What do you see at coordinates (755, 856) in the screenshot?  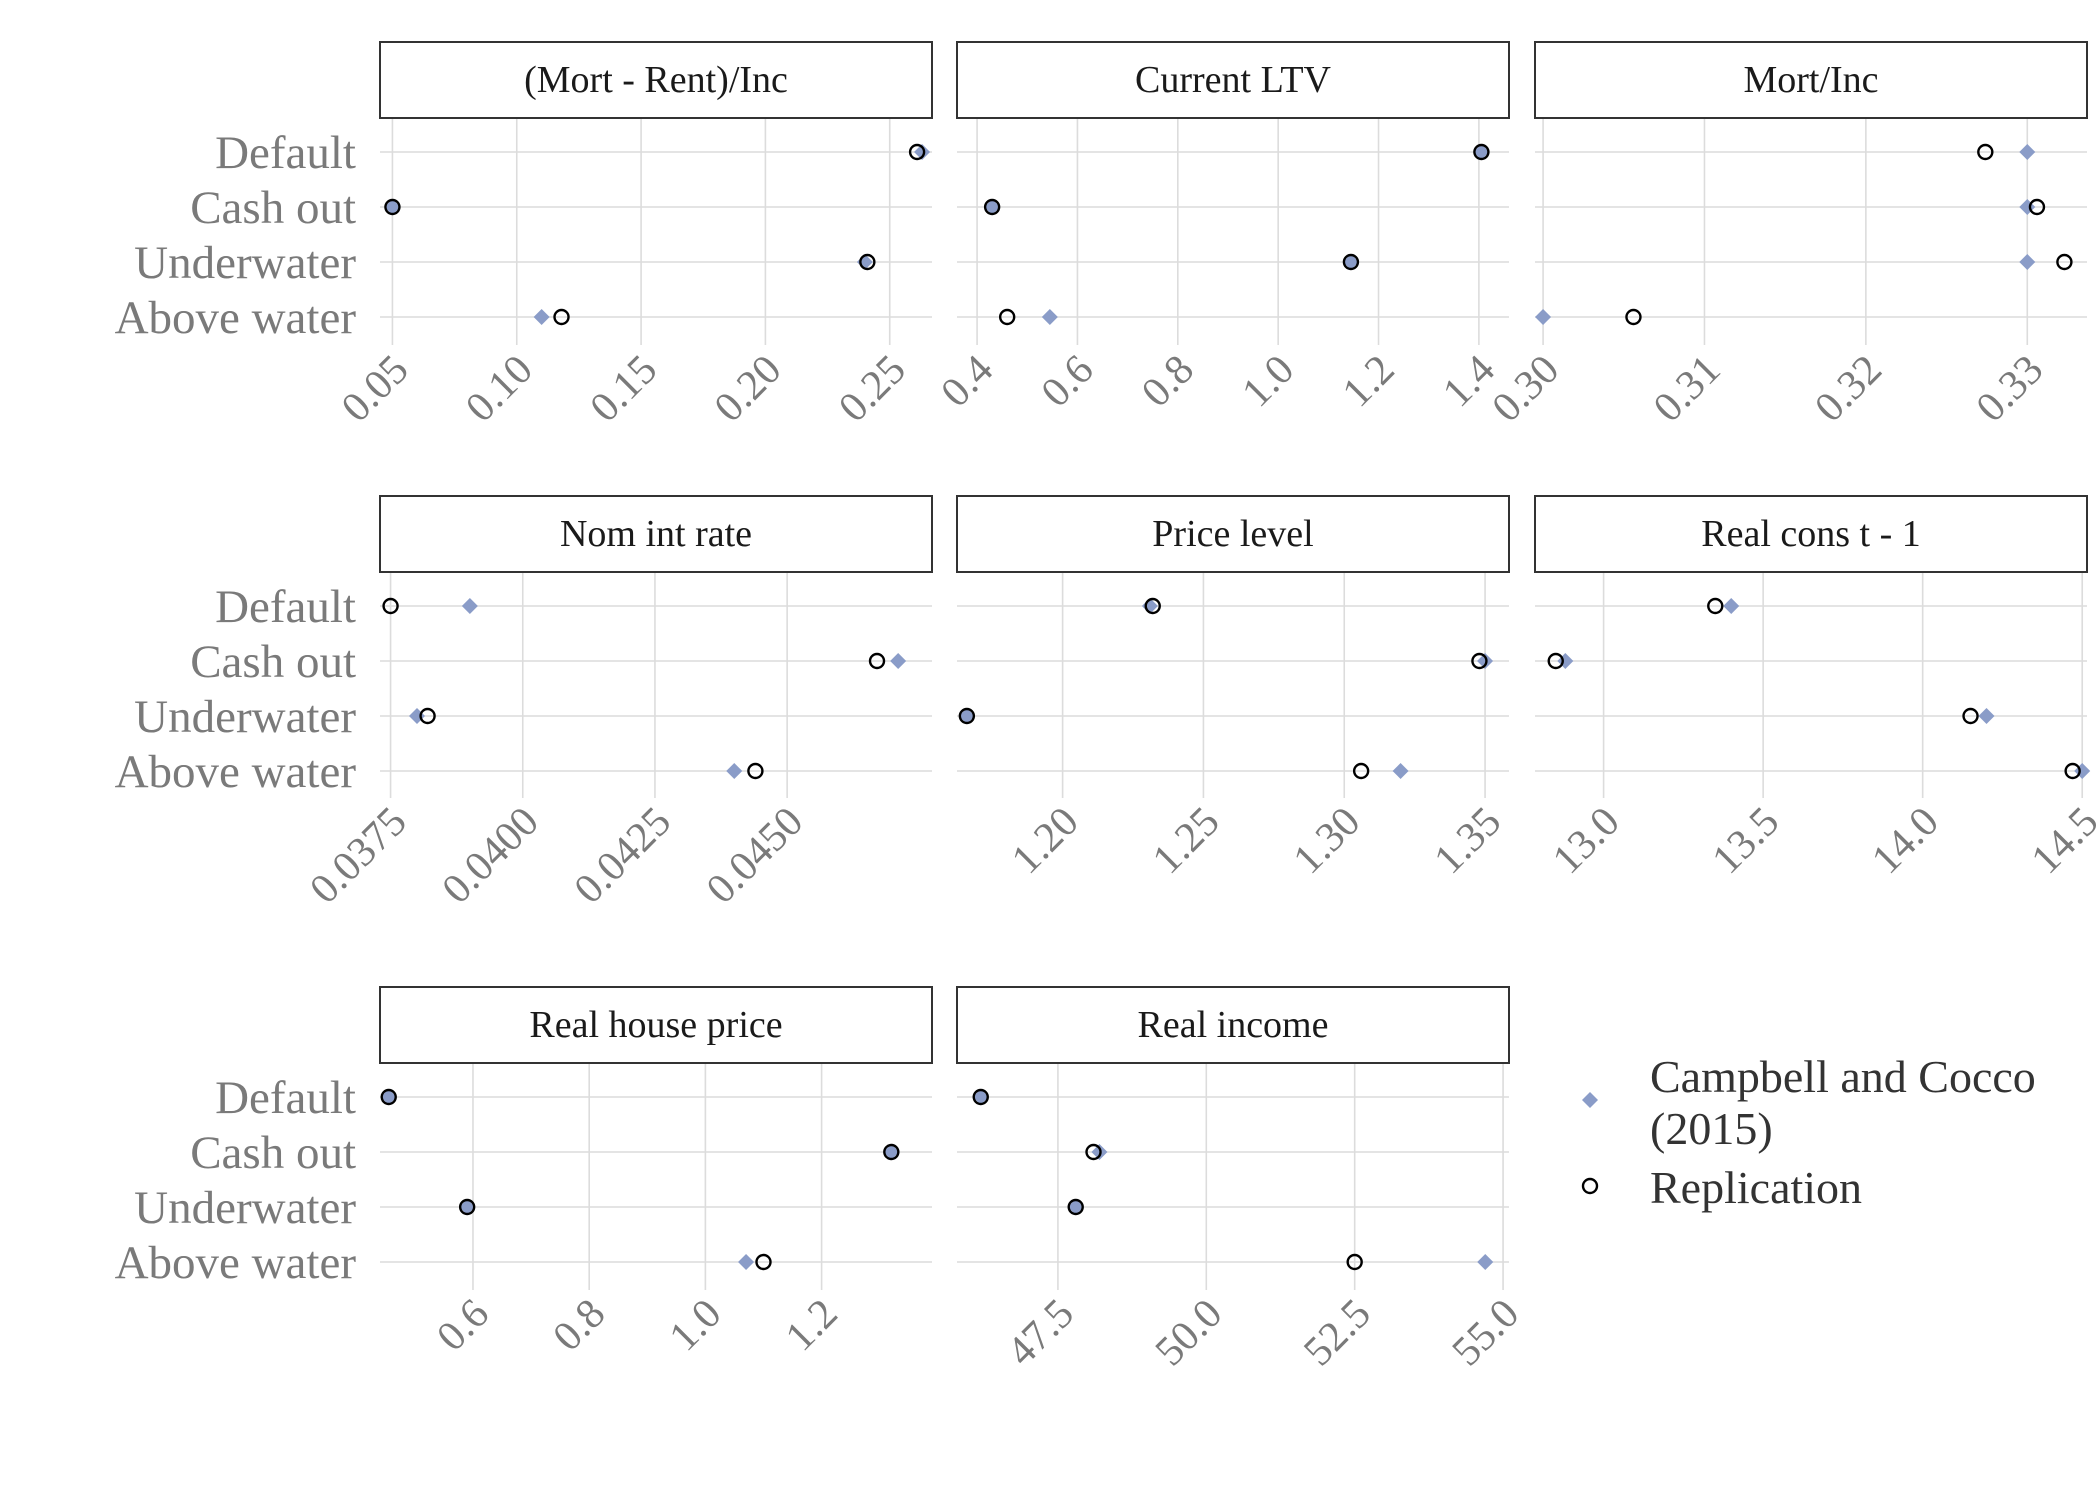 I see `x-tick-label: 0.0450` at bounding box center [755, 856].